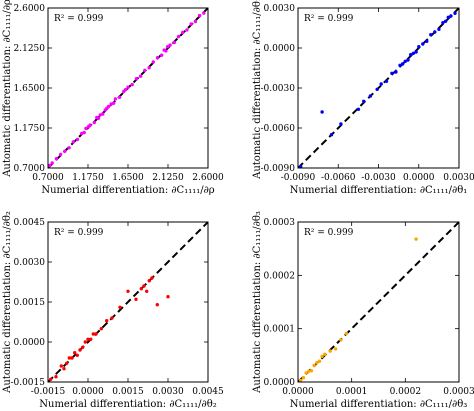 This screenshot has width=474, height=411. Describe the element at coordinates (379, 190) in the screenshot. I see `x-axis-label: Numerial differentiation: ∂C₁₁₁₁/∂θ₁` at that location.